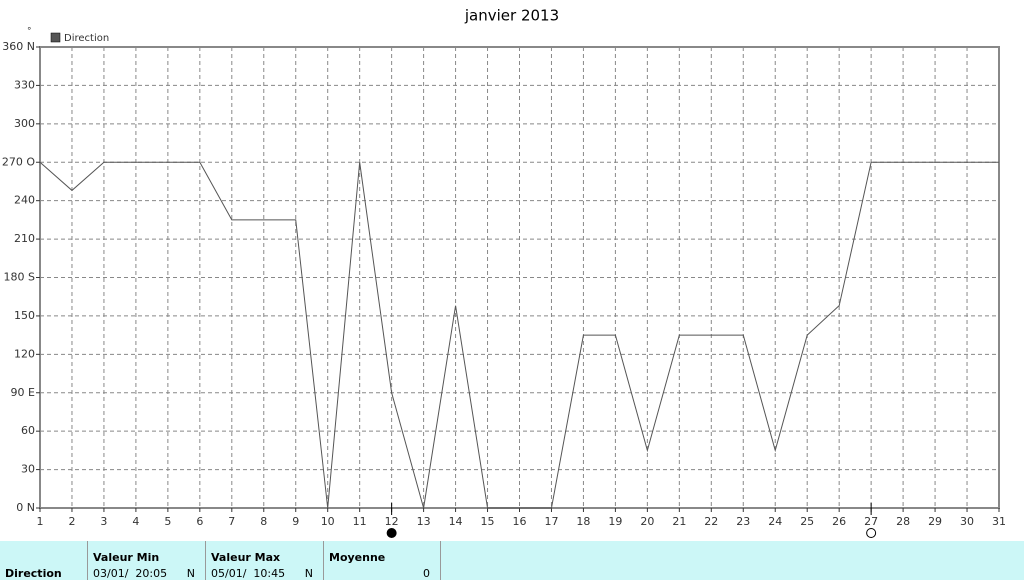  What do you see at coordinates (246, 557) in the screenshot?
I see `summary-header: Valeur Max` at bounding box center [246, 557].